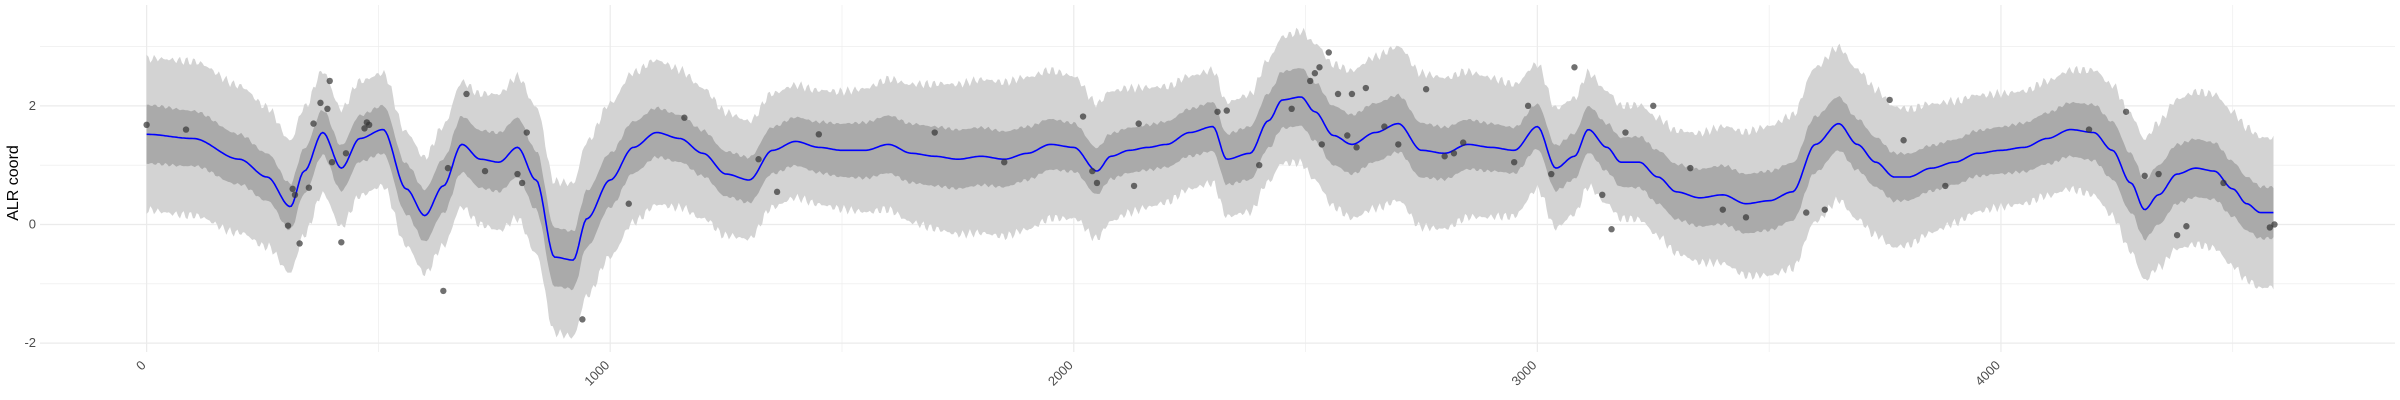 The image size is (2400, 400). Describe the element at coordinates (32, 105) in the screenshot. I see `y-tick-label: 2` at that location.